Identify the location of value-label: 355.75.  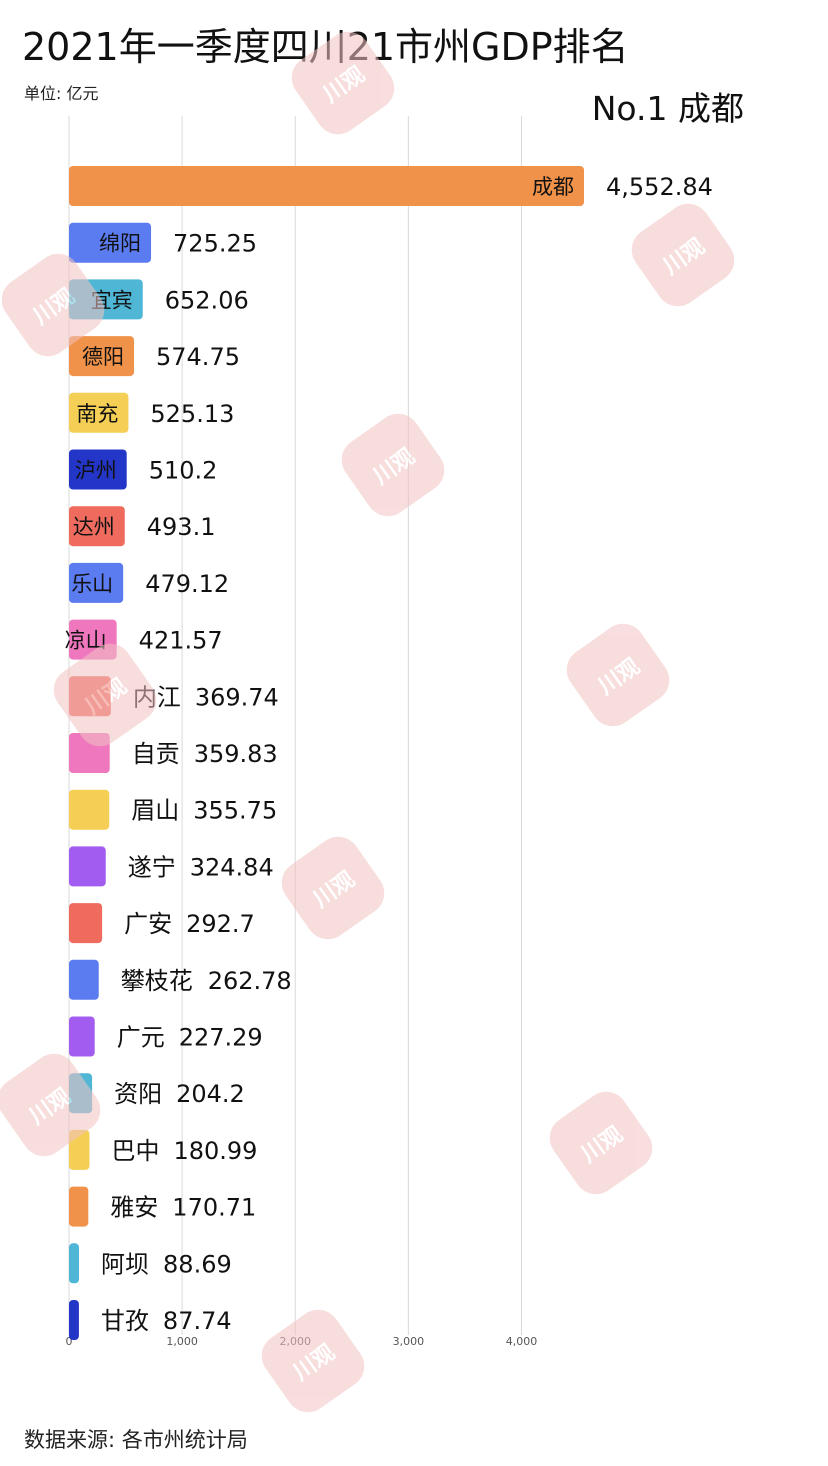
(235, 811).